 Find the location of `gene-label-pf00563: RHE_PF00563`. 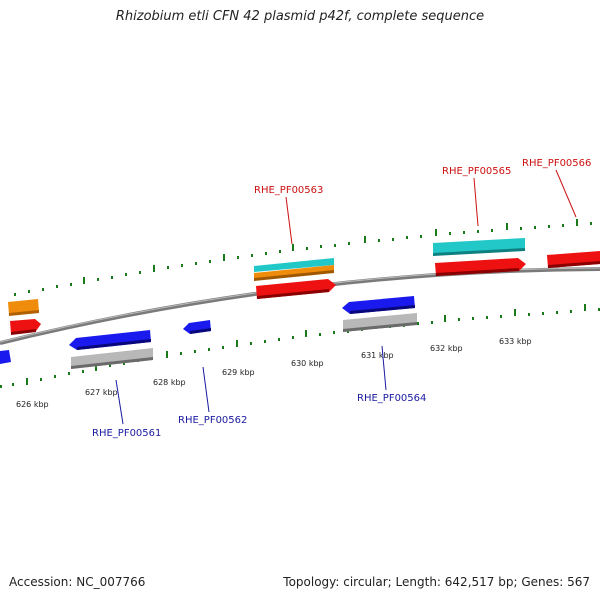

gene-label-pf00563: RHE_PF00563 is located at coordinates (288, 190).